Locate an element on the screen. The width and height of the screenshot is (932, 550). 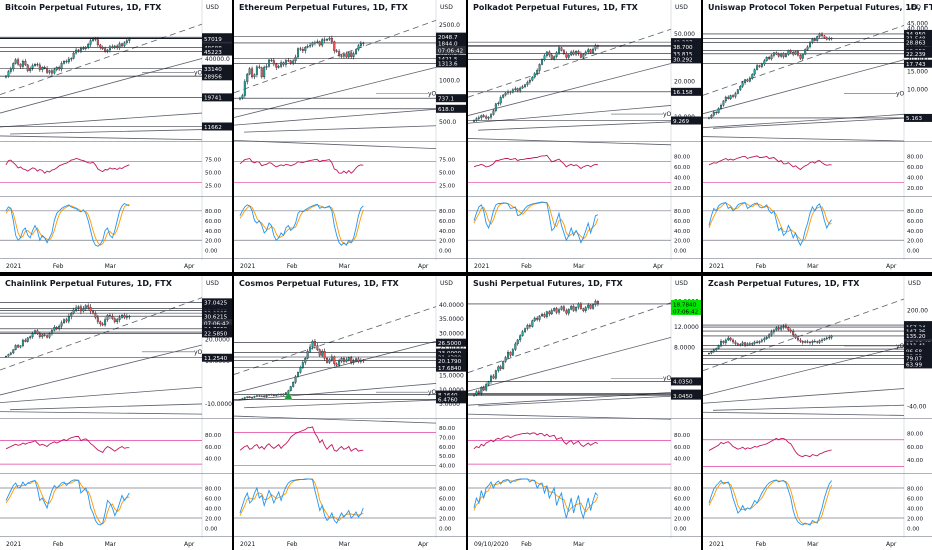
y-tick-label: 40000.0 is located at coordinates (217, 59).